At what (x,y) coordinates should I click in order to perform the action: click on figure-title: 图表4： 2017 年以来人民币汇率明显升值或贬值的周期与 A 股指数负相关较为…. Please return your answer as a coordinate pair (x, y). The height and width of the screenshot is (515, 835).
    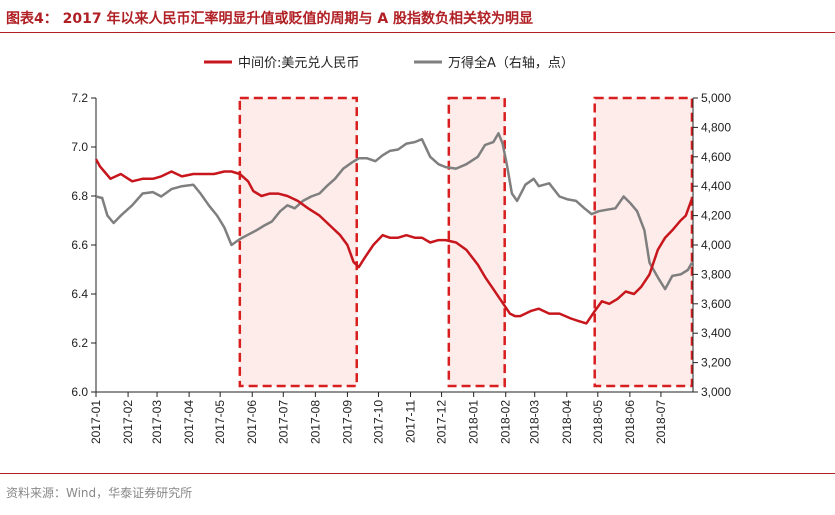
    Looking at the image, I should click on (270, 19).